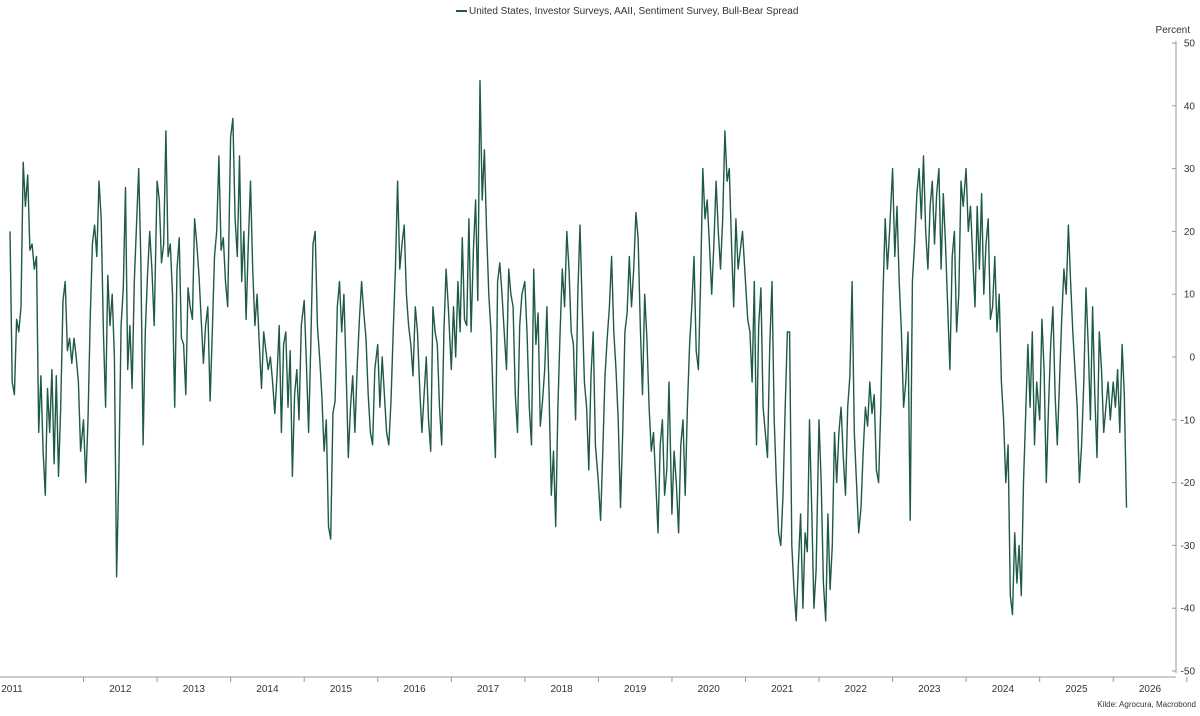 This screenshot has width=1200, height=716. Describe the element at coordinates (709, 689) in the screenshot. I see `x-tick-label: 2020` at that location.